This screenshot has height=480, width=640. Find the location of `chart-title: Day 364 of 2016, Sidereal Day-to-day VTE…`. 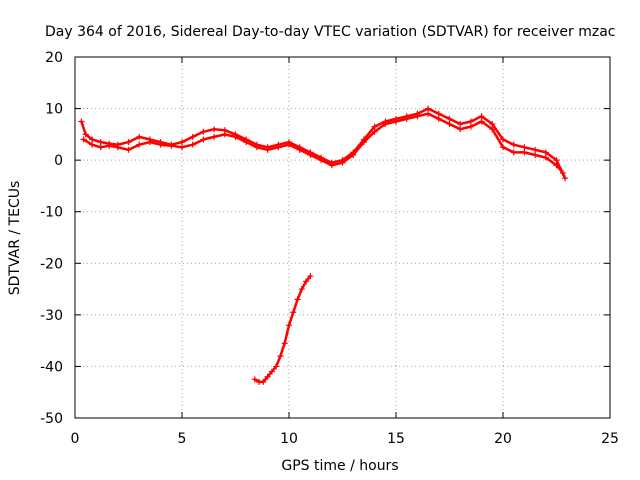

chart-title: Day 364 of 2016, Sidereal Day-to-day VTE… is located at coordinates (330, 32).